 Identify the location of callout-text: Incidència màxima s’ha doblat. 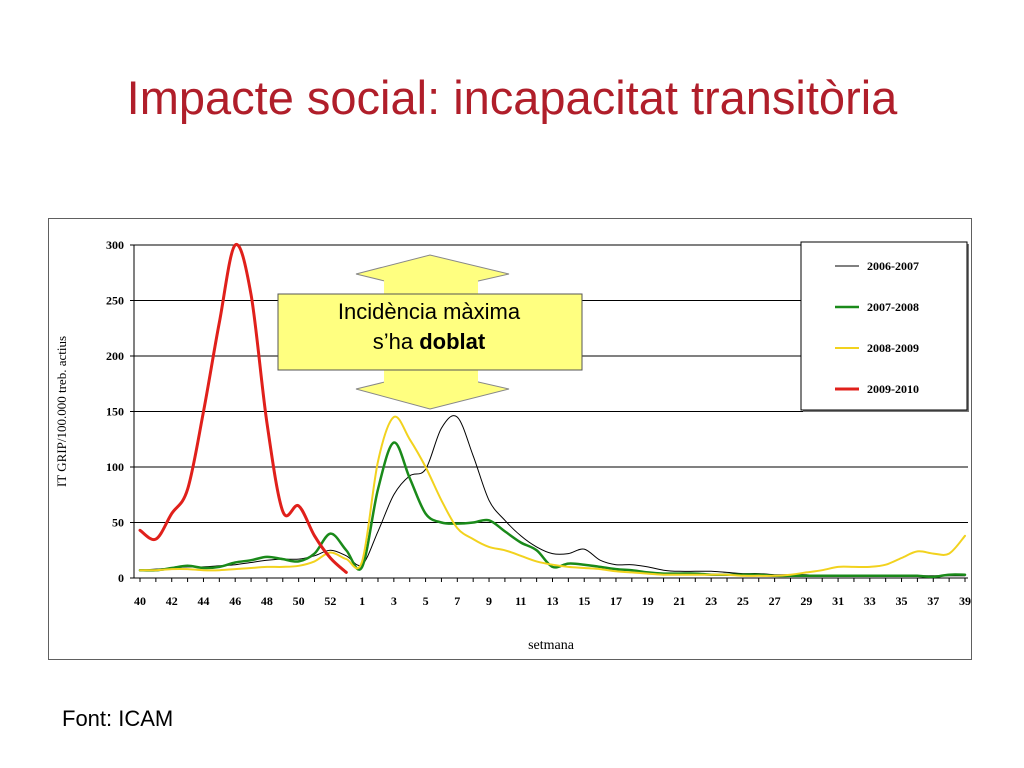
(429, 327).